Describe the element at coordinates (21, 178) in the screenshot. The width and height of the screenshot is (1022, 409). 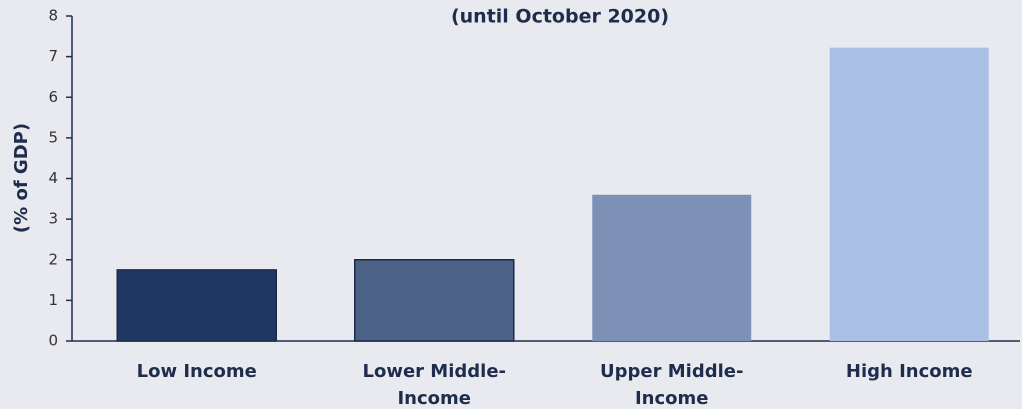
I see `y-axis-label: (% of GDP)` at that location.